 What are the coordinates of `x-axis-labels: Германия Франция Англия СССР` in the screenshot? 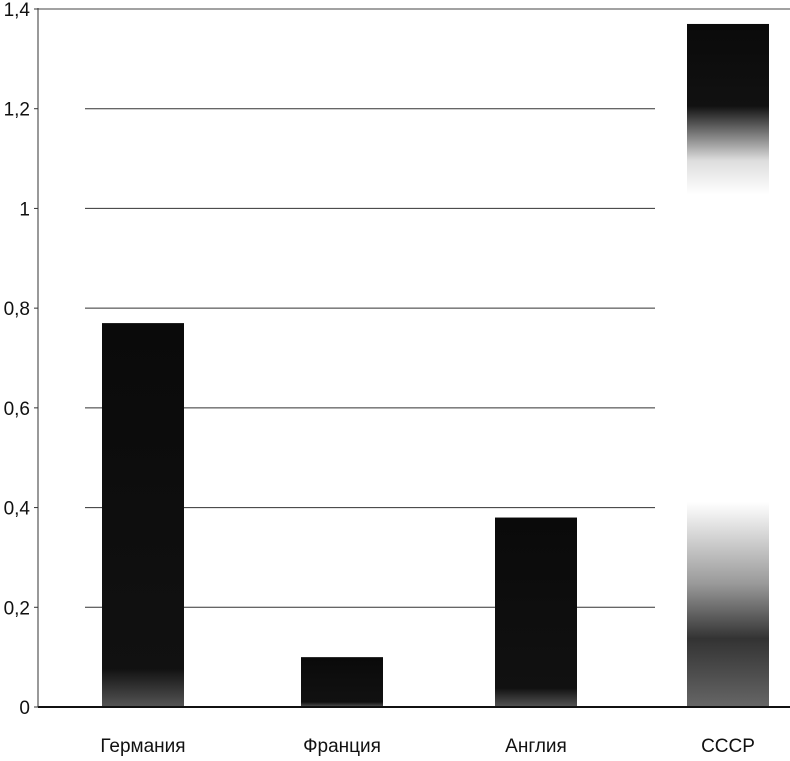 It's located at (427, 746).